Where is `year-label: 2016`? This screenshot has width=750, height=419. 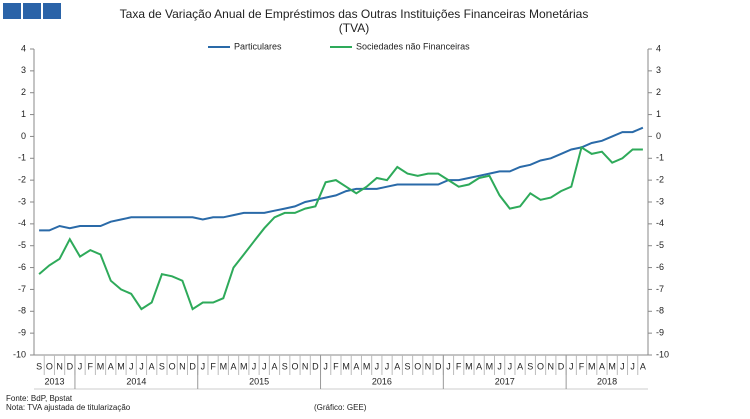 year-label: 2016 is located at coordinates (382, 381).